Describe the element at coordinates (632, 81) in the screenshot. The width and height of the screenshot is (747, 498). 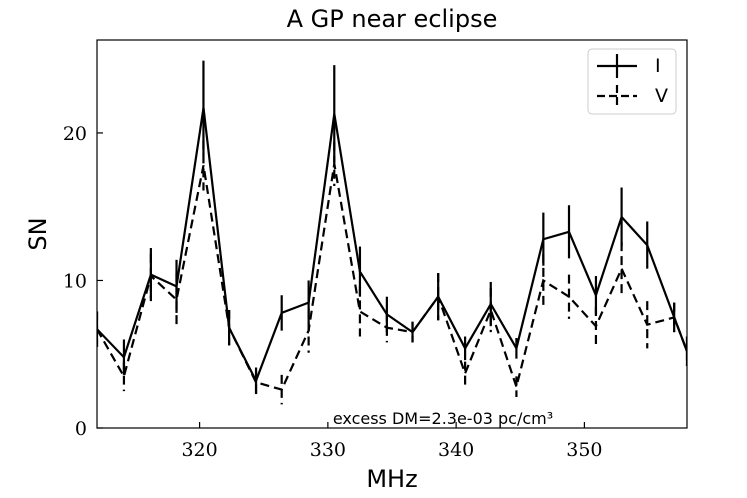
I see `legend: I V` at that location.